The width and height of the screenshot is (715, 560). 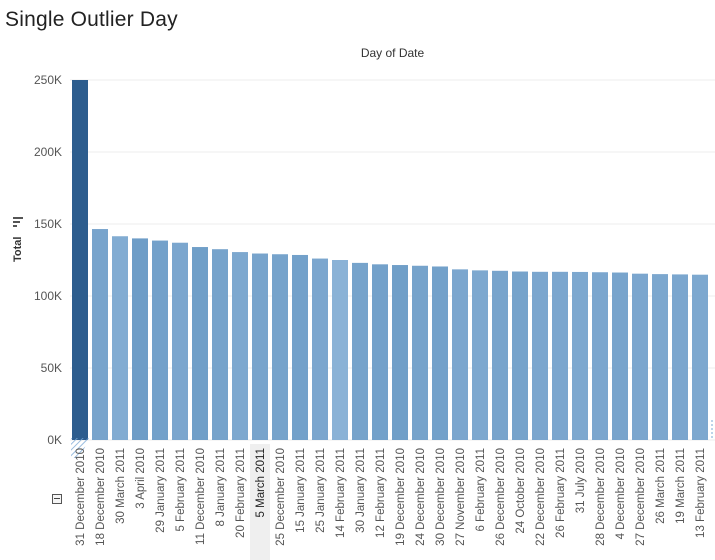 I want to click on selection-marker, so click(x=80, y=448).